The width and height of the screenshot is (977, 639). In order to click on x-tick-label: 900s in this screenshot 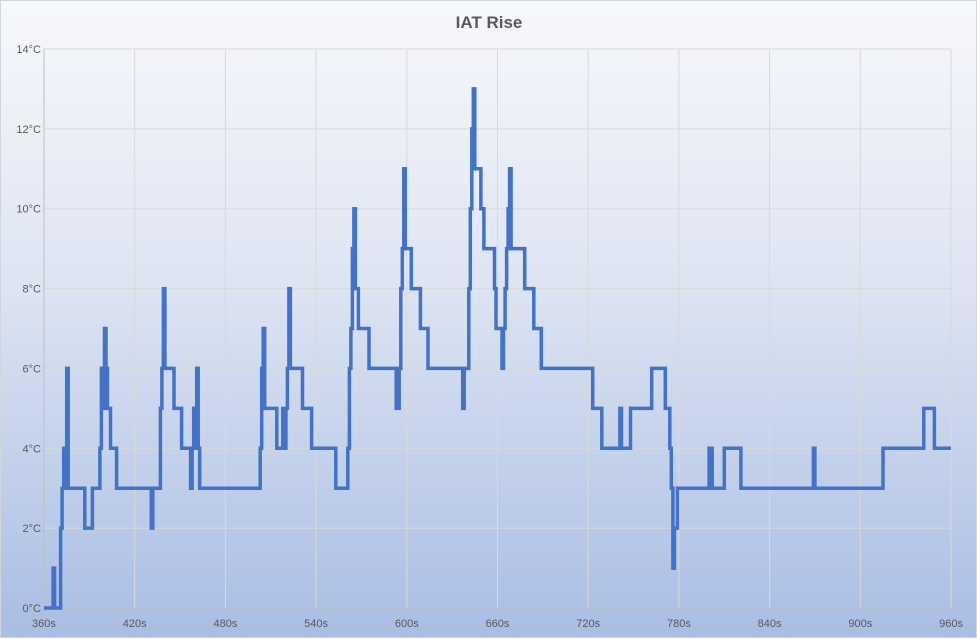, I will do `click(860, 624)`.